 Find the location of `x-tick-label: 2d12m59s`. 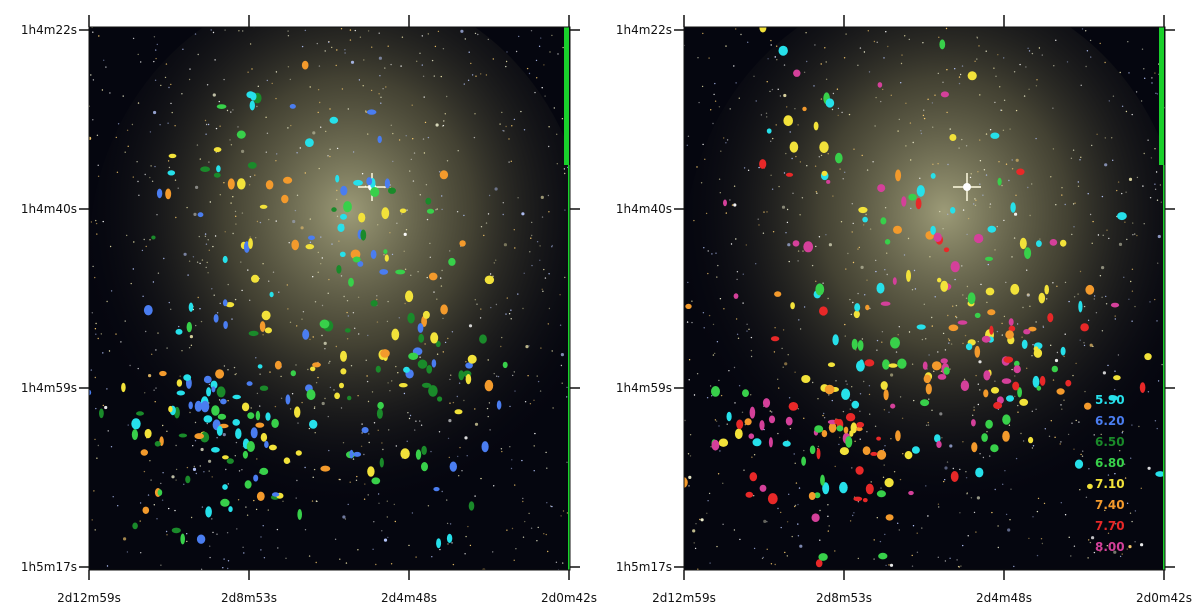

x-tick-label: 2d12m59s is located at coordinates (684, 598).